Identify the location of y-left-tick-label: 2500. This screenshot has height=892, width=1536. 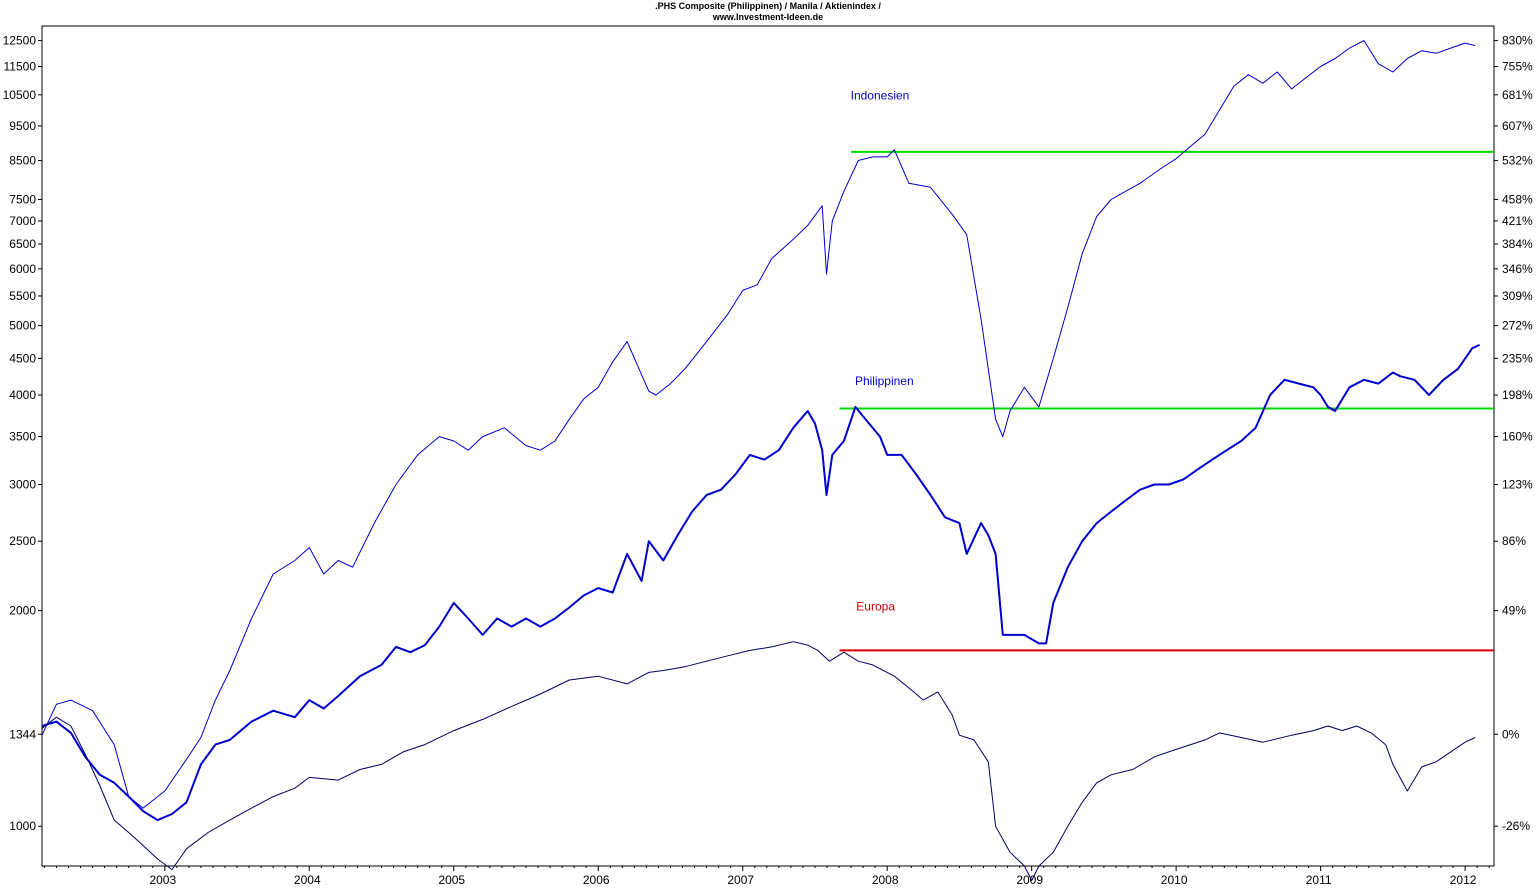
(22, 541).